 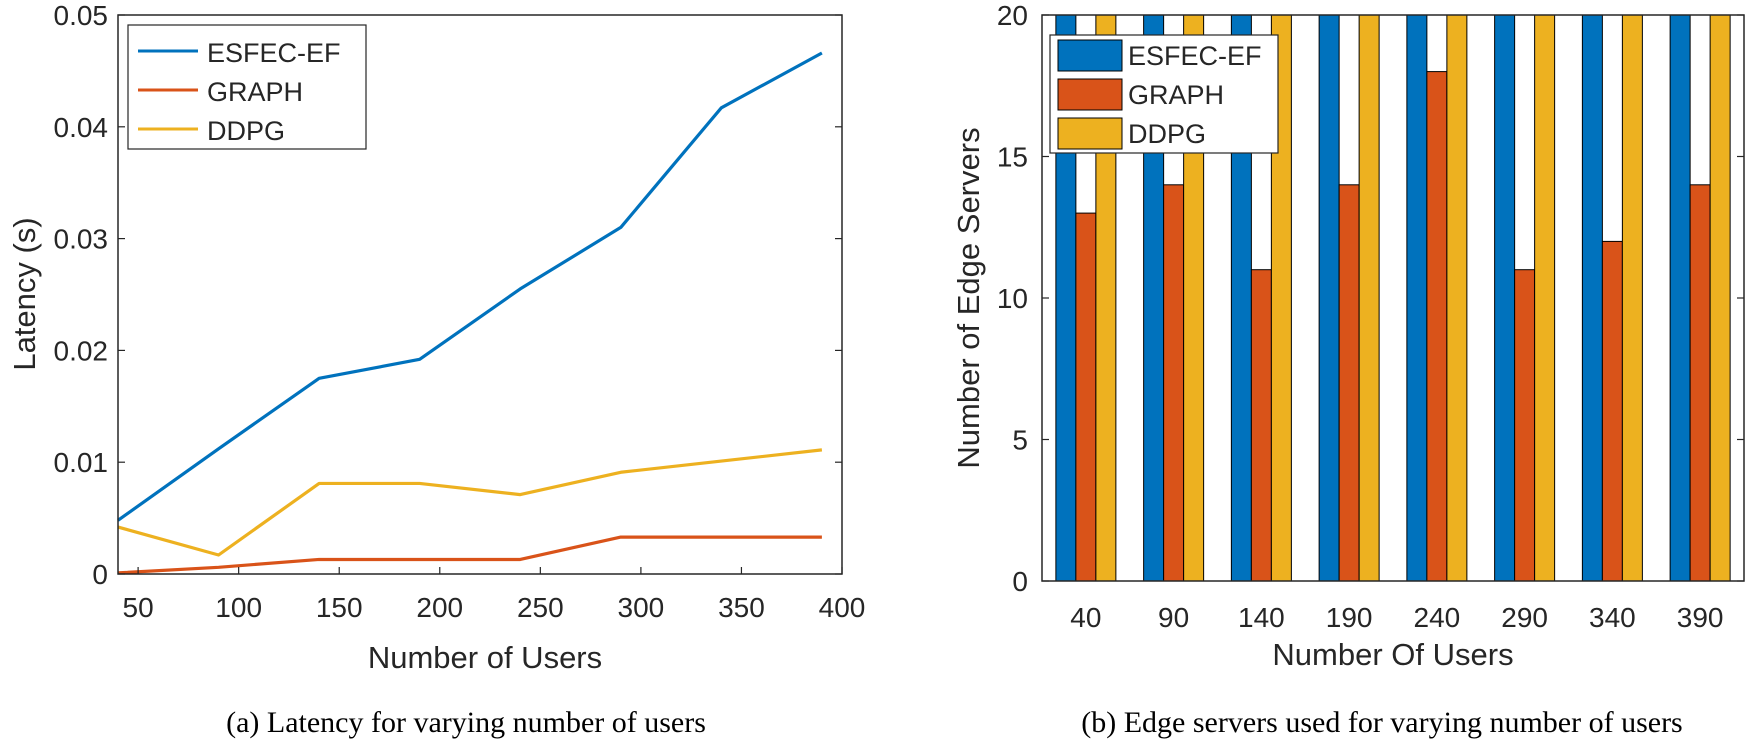 What do you see at coordinates (469, 555) in the screenshot?
I see `series-line-graph` at bounding box center [469, 555].